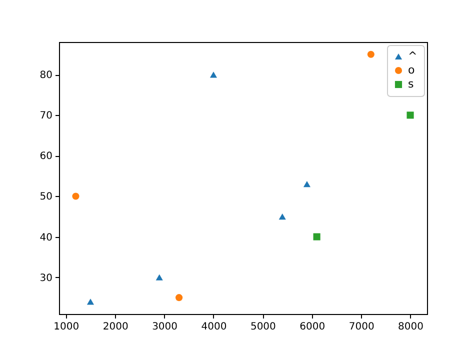 This screenshot has width=474, height=355. What do you see at coordinates (115, 327) in the screenshot?
I see `x-tick-label: 2000` at bounding box center [115, 327].